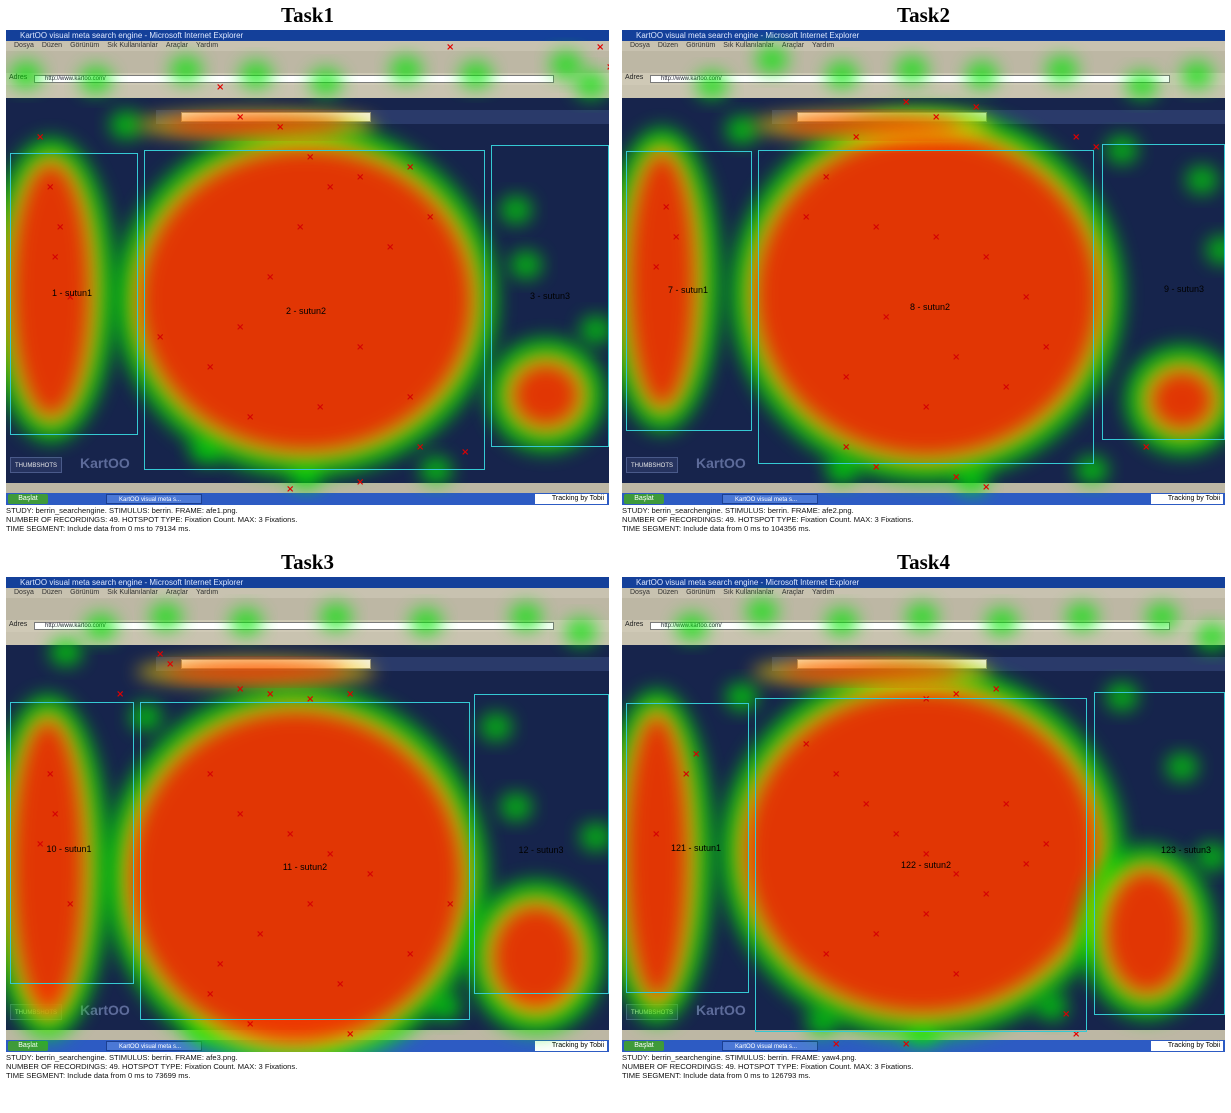  Describe the element at coordinates (1187, 499) in the screenshot. I see `tracking-label: Tracking by Tobii` at that location.